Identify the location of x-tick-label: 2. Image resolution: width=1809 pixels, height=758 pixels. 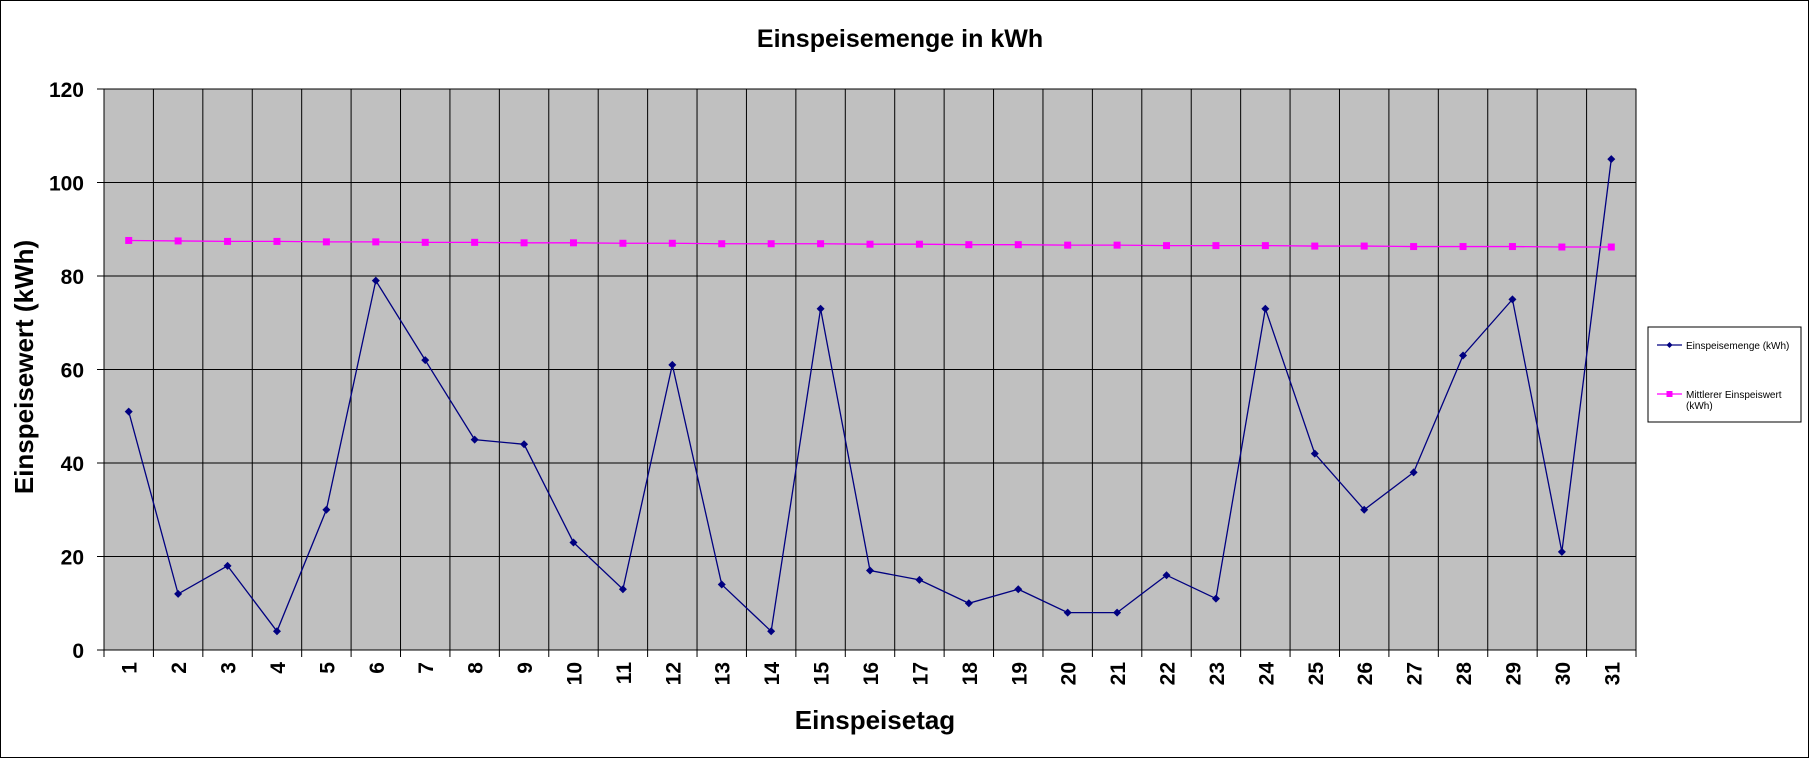
(179, 668).